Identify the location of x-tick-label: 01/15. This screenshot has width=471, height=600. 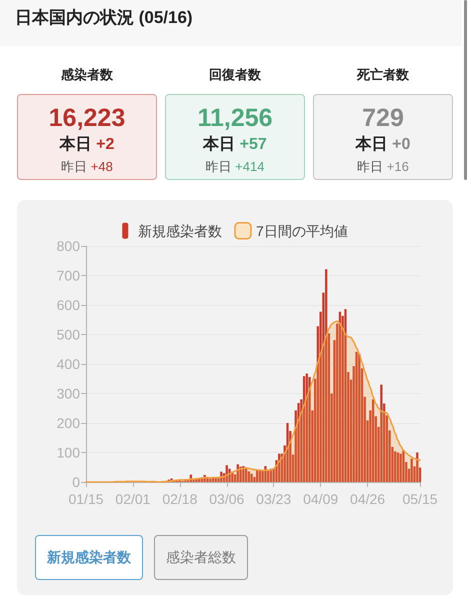
(86, 499).